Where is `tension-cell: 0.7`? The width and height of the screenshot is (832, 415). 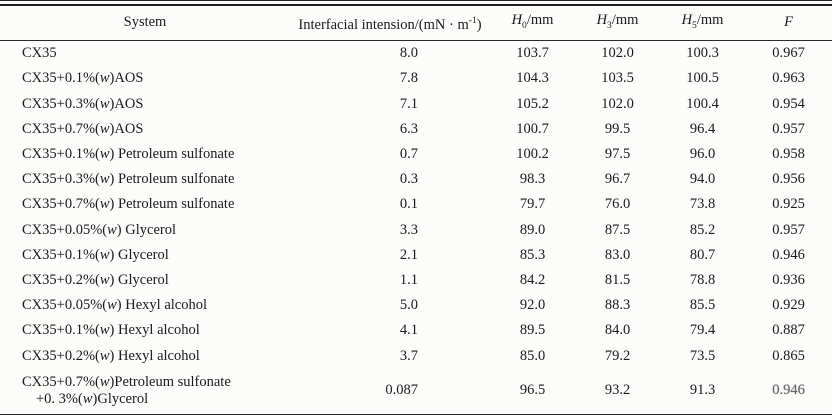
tension-cell: 0.7 is located at coordinates (408, 154).